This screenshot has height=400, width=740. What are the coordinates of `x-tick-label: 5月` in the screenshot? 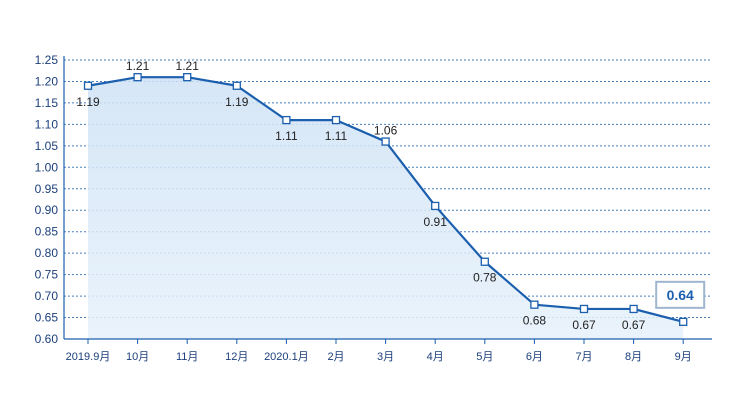 It's located at (484, 357).